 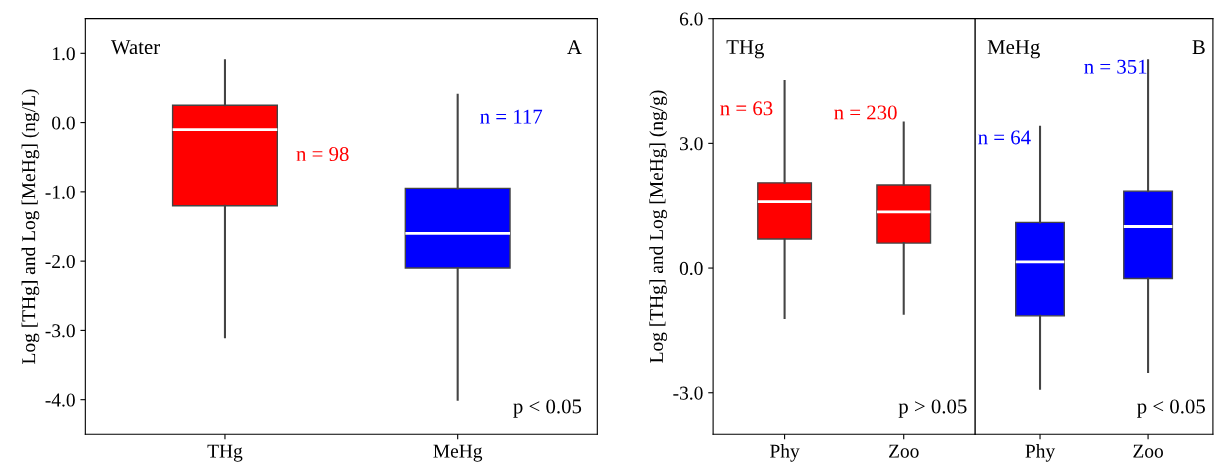 I want to click on annotation: Water, so click(x=135, y=47).